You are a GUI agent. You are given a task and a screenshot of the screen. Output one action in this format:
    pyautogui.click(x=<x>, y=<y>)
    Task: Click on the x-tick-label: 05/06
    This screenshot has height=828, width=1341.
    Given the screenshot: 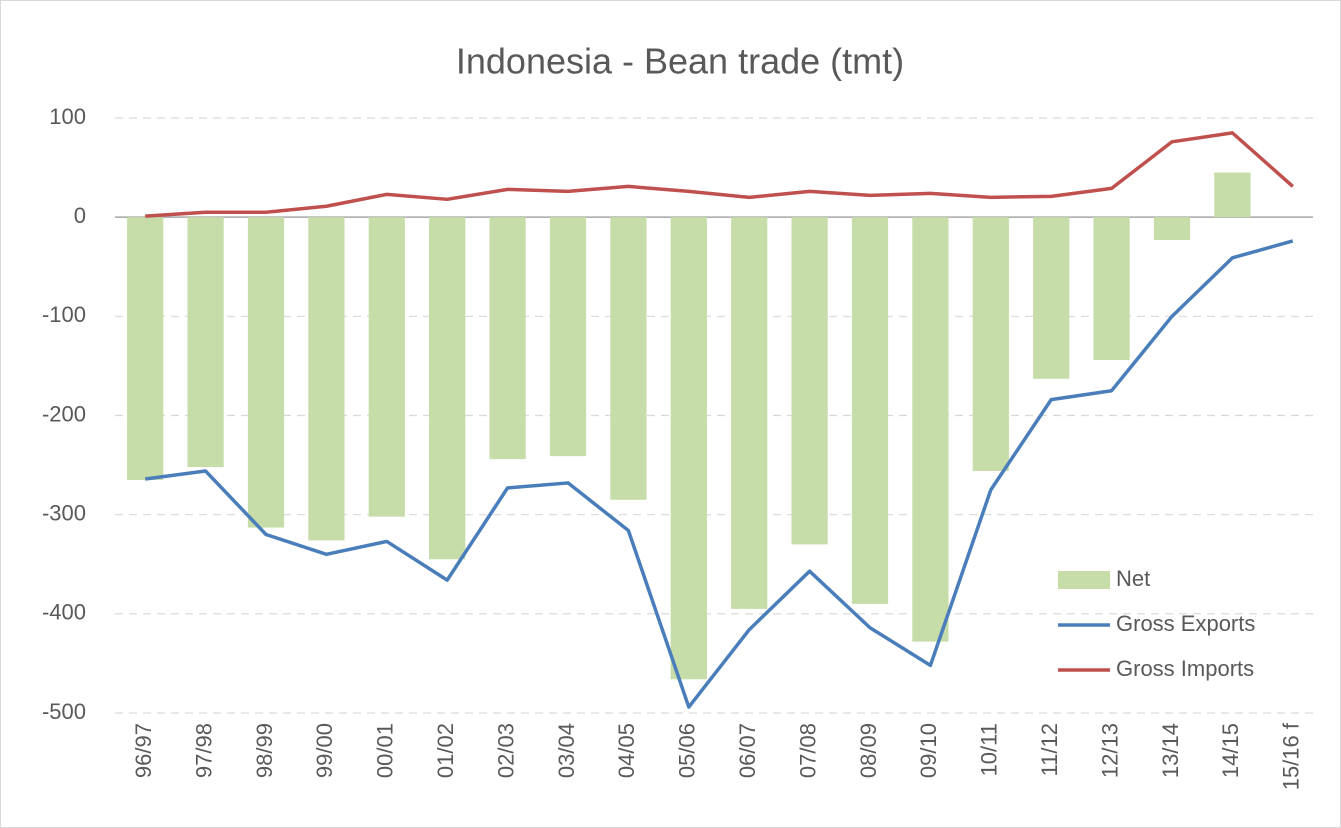 What is the action you would take?
    pyautogui.click(x=687, y=750)
    